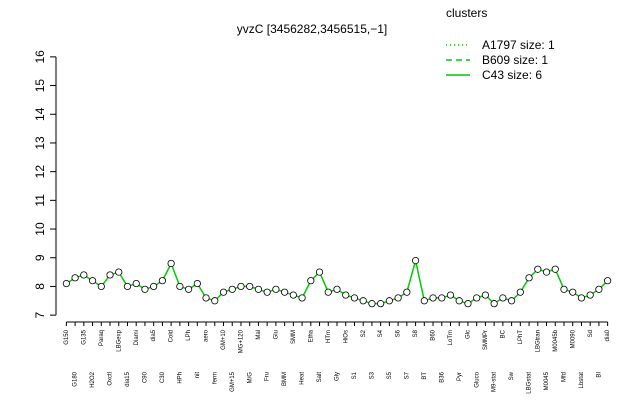 The image size is (640, 400). Describe the element at coordinates (477, 379) in the screenshot. I see `x-tick-label: Gluco` at that location.